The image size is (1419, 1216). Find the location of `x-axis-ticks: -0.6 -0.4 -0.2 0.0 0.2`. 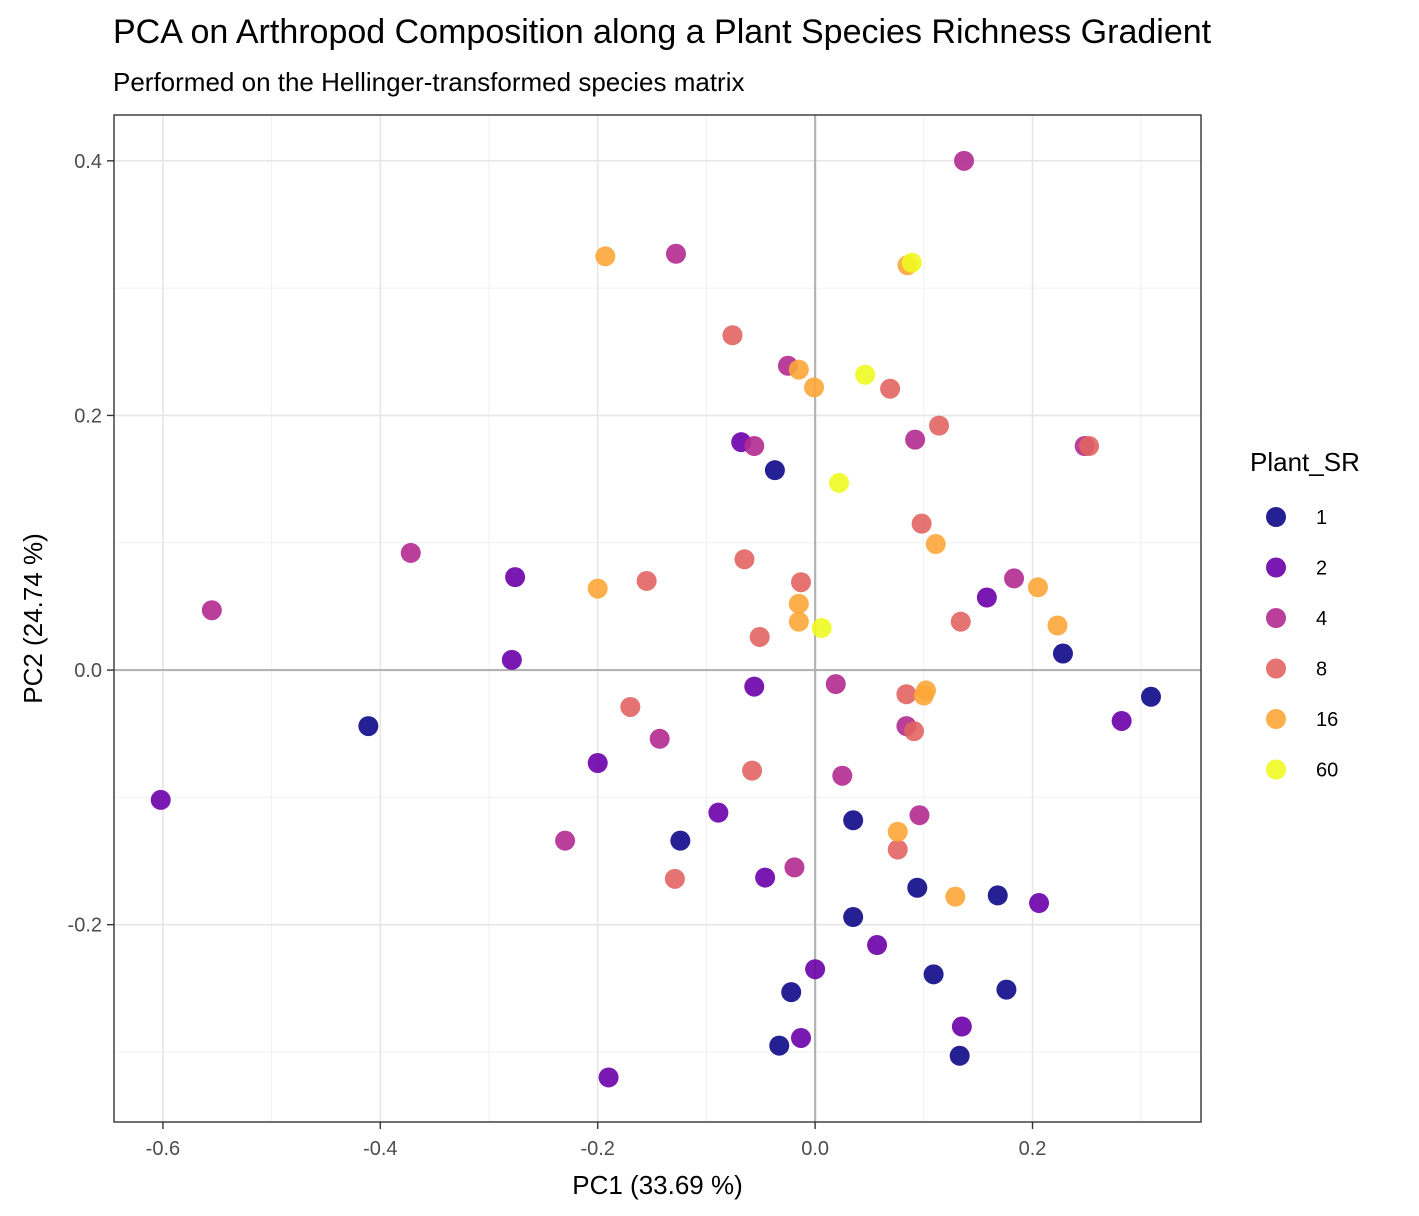

x-axis-ticks: -0.6 -0.4 -0.2 0.0 0.2 is located at coordinates (596, 1141).